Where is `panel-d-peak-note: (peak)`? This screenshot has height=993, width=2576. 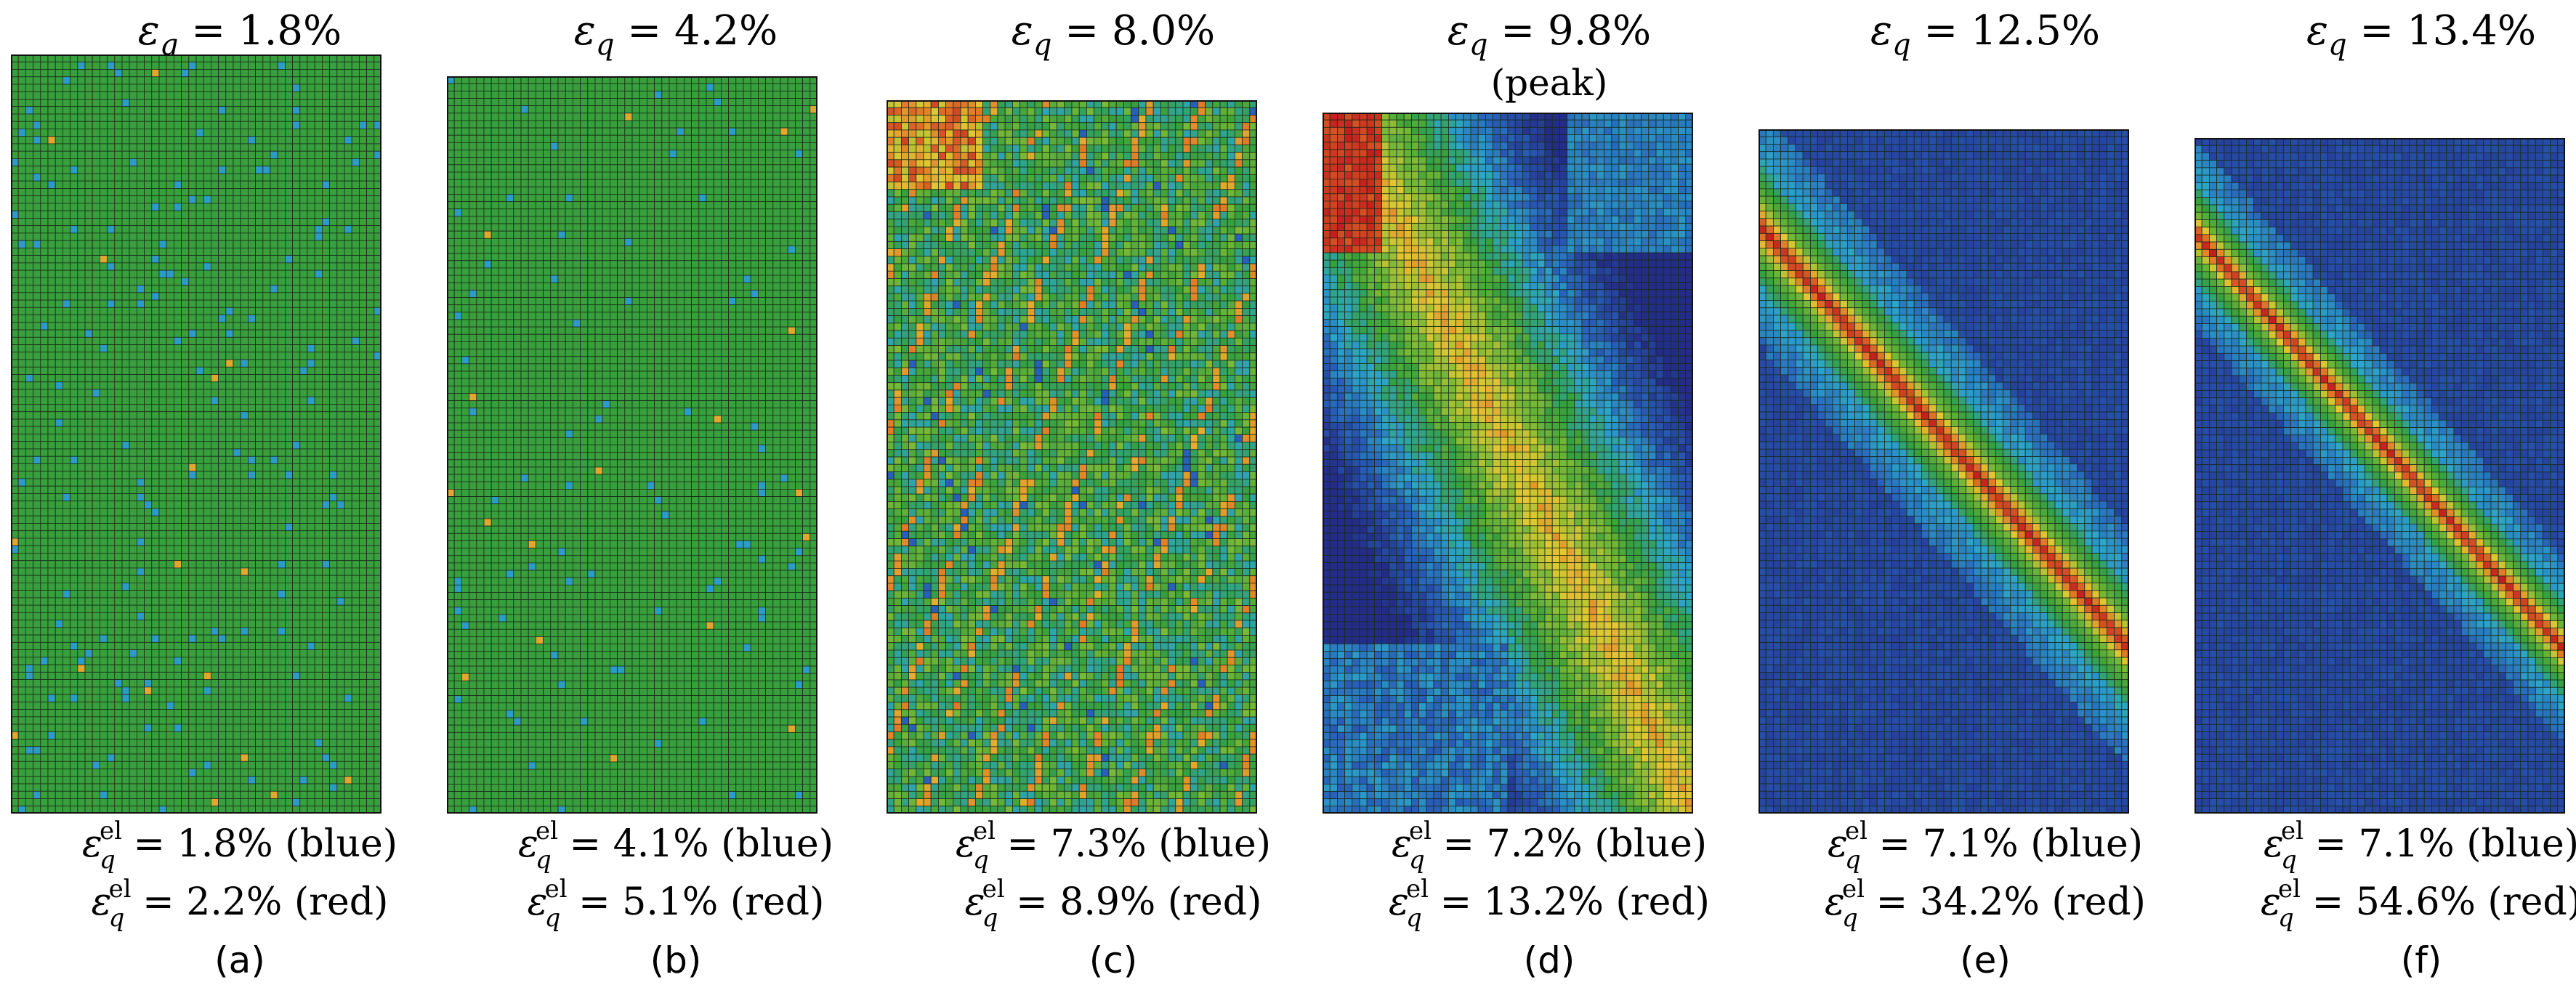
panel-d-peak-note: (peak) is located at coordinates (1549, 83).